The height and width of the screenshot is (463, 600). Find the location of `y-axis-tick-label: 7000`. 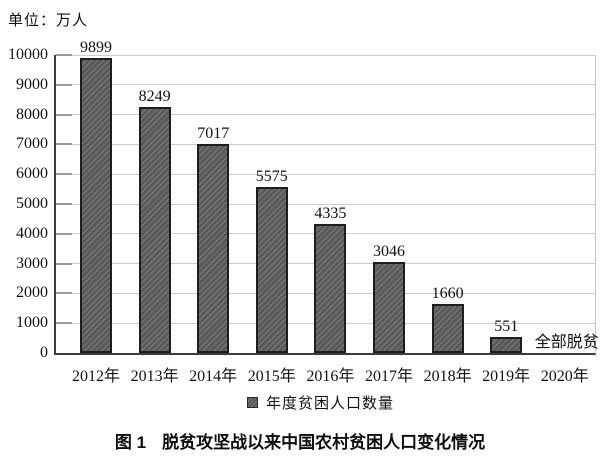

y-axis-tick-label: 7000 is located at coordinates (32, 144).